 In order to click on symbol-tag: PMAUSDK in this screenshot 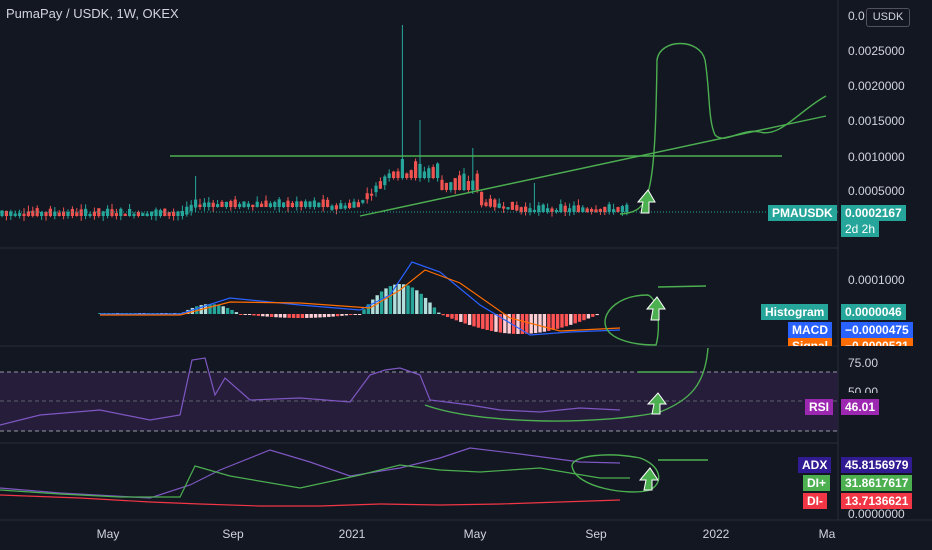, I will do `click(802, 213)`.